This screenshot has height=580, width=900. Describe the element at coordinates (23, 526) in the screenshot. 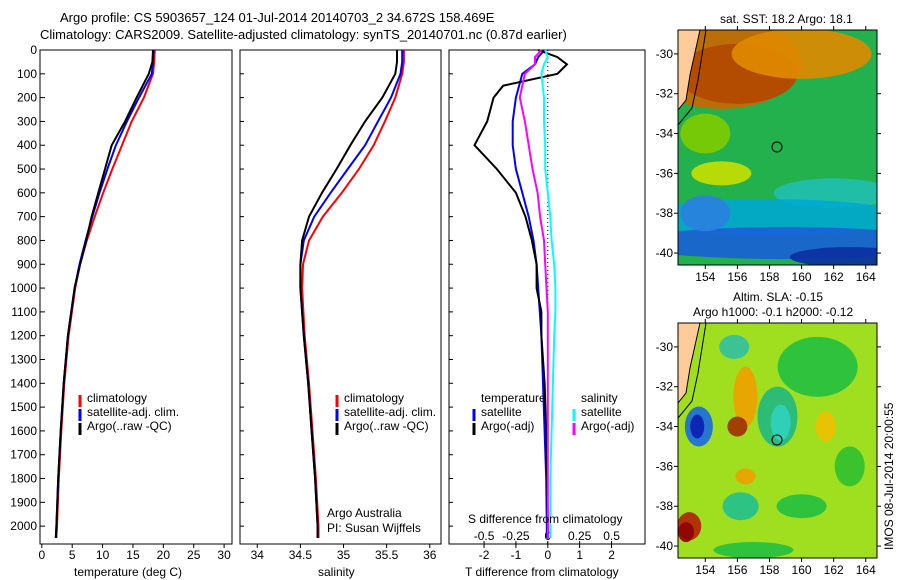

I see `y-tick-label: 2000` at that location.